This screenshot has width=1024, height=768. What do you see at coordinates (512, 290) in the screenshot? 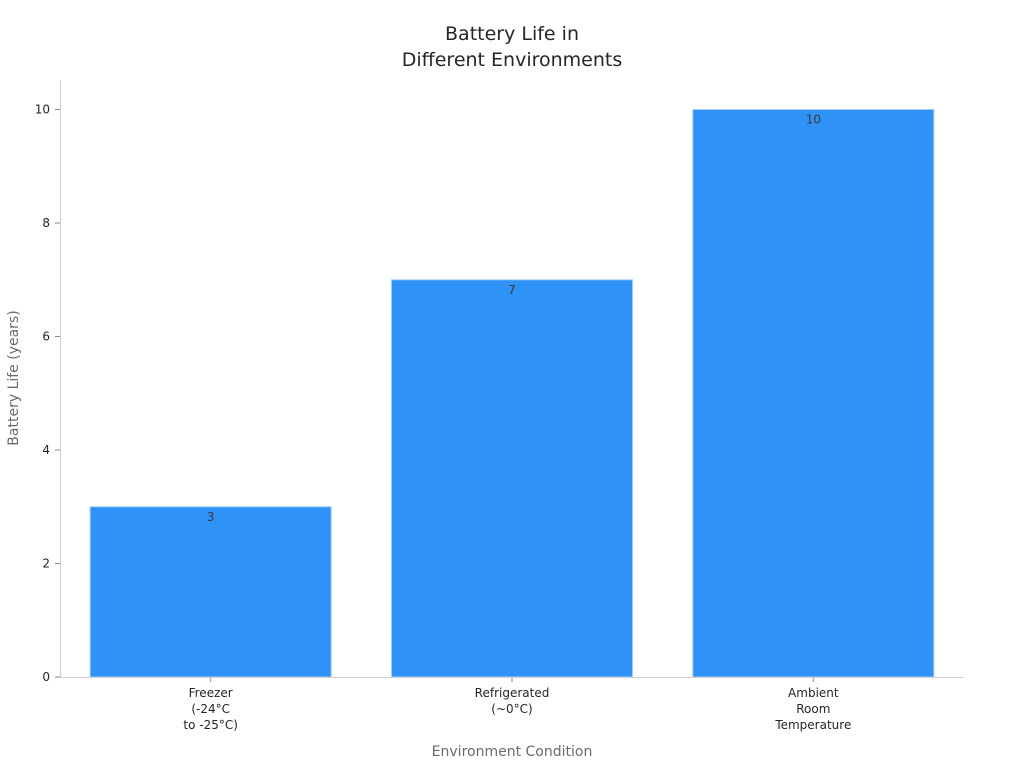
I see `bar-value-label-1: 7` at bounding box center [512, 290].